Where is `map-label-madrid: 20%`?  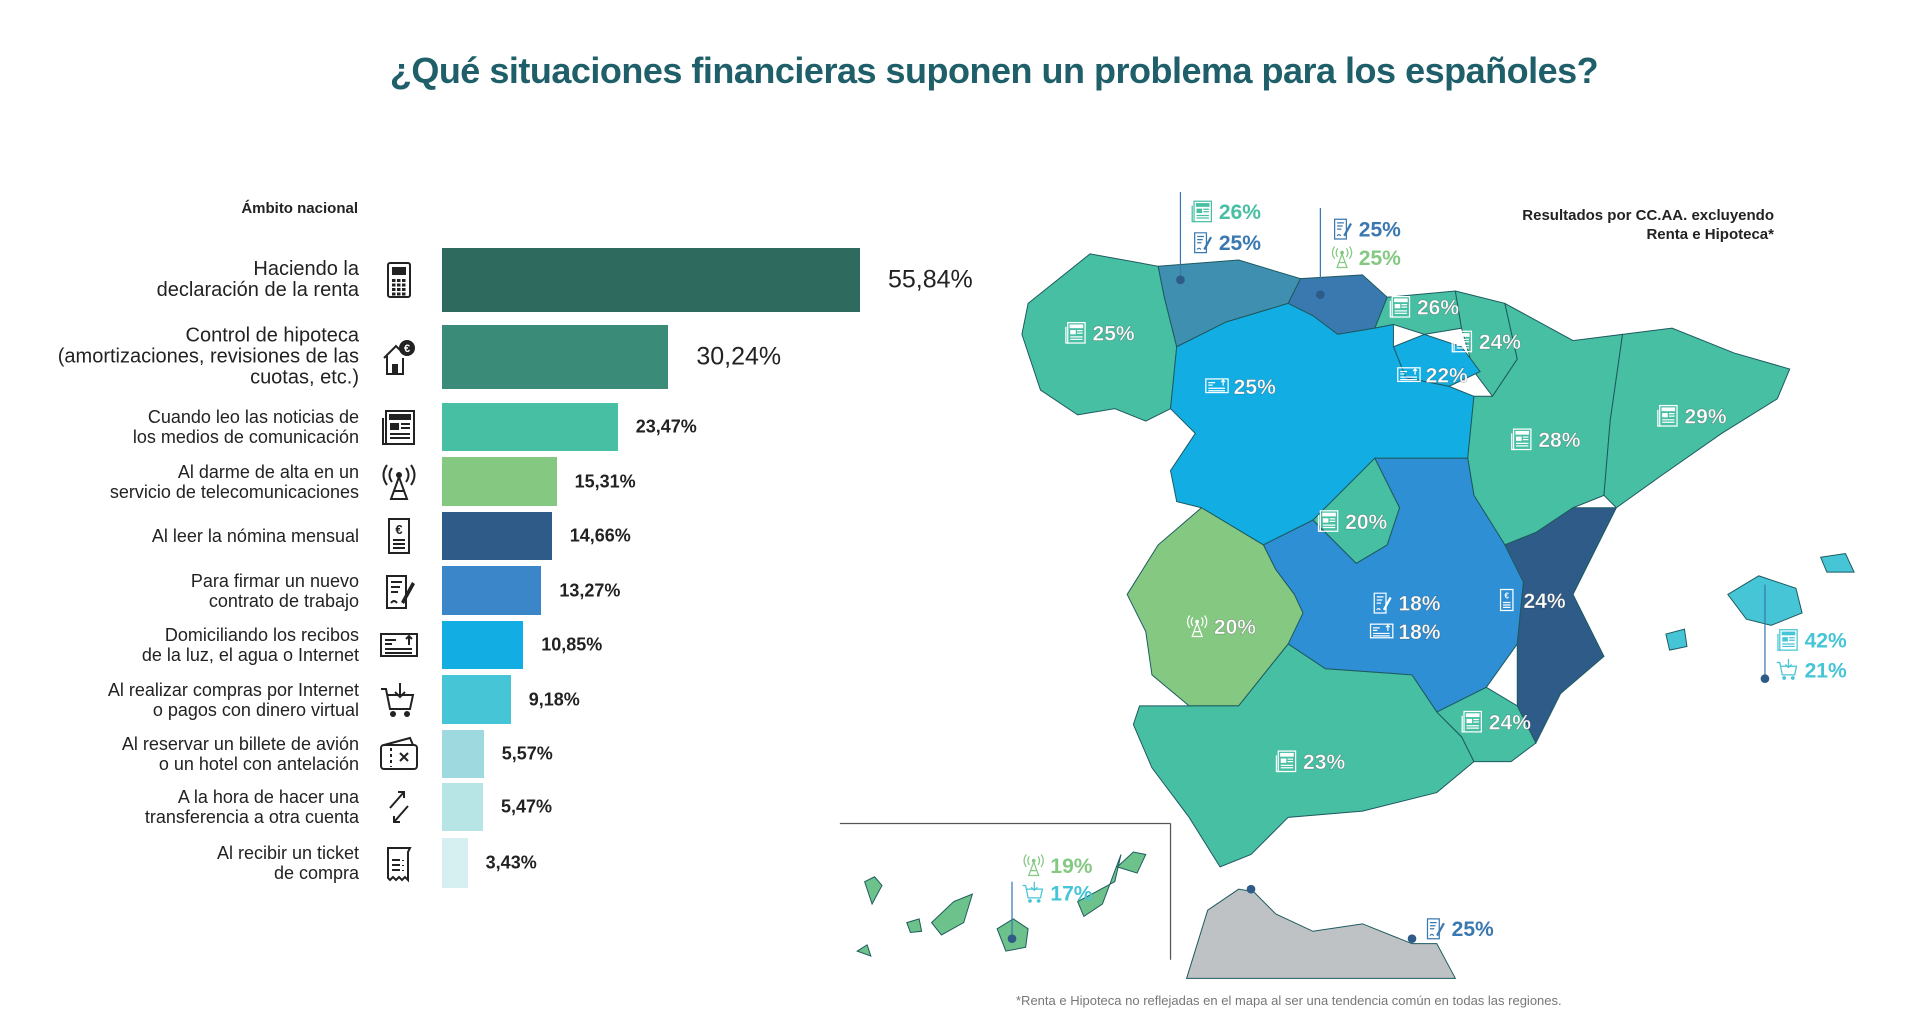 map-label-madrid: 20% is located at coordinates (1352, 522).